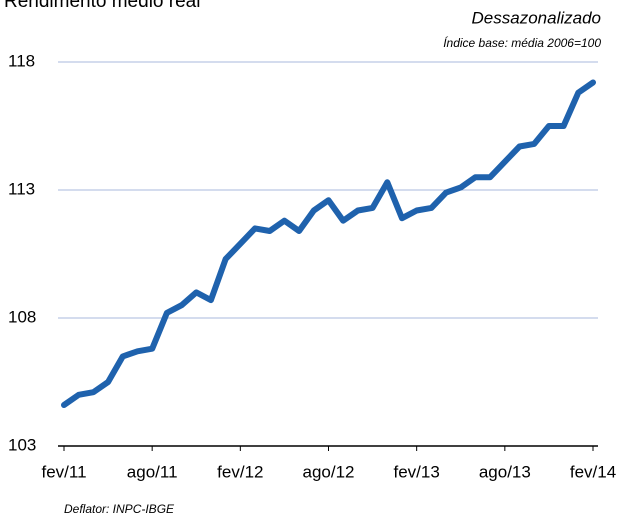  I want to click on x-tick-label: fev/11, so click(63, 471).